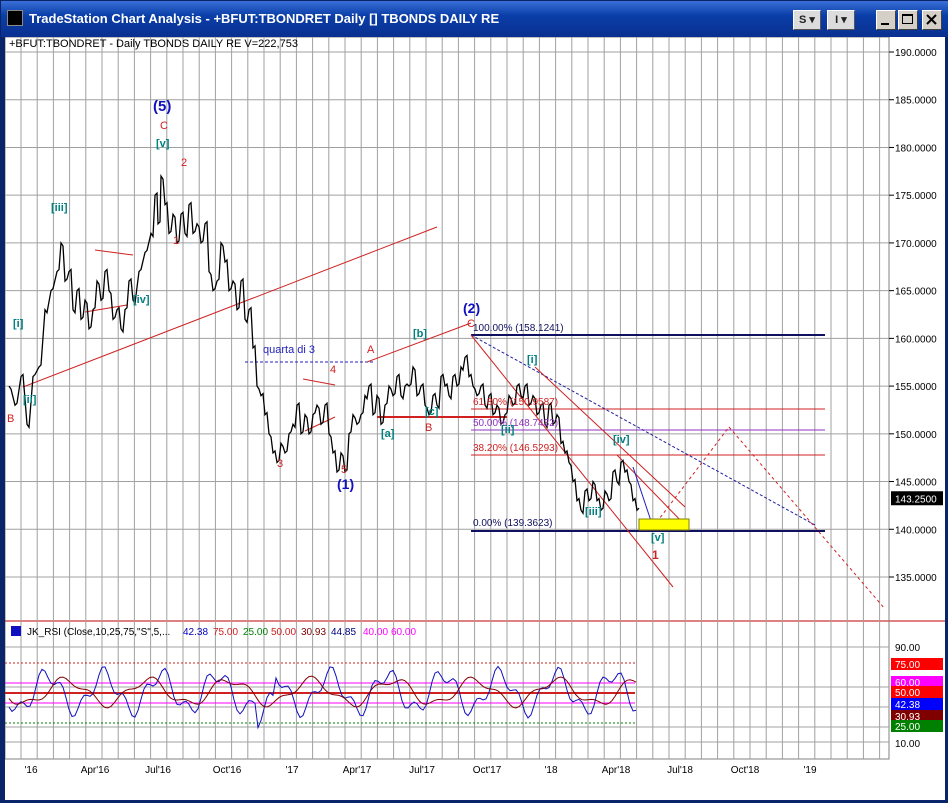 Image resolution: width=948 pixels, height=803 pixels. I want to click on rsi-header-value: 50.00, so click(283, 632).